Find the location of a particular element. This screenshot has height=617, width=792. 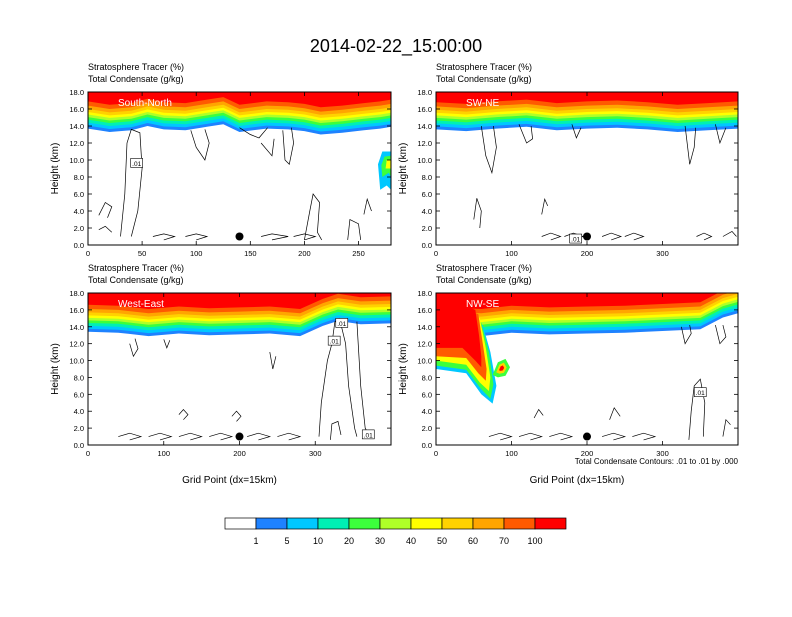

colorbar-label: 20 is located at coordinates (349, 541).